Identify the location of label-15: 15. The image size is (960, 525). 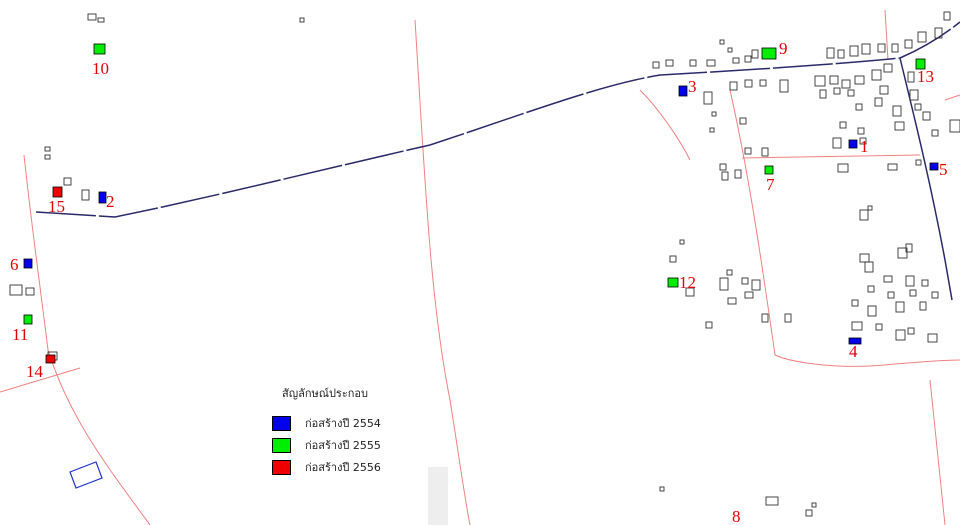
(56, 206).